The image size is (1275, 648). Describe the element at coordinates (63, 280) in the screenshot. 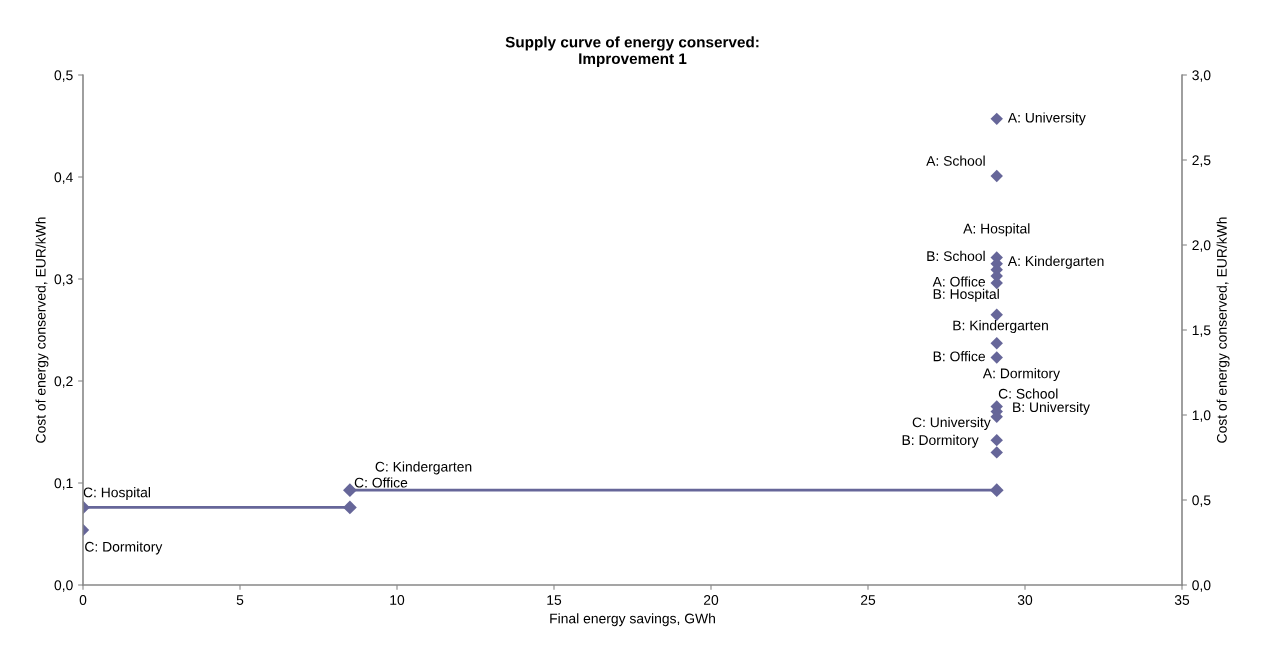

I see `y-tick-label: 0,3` at that location.